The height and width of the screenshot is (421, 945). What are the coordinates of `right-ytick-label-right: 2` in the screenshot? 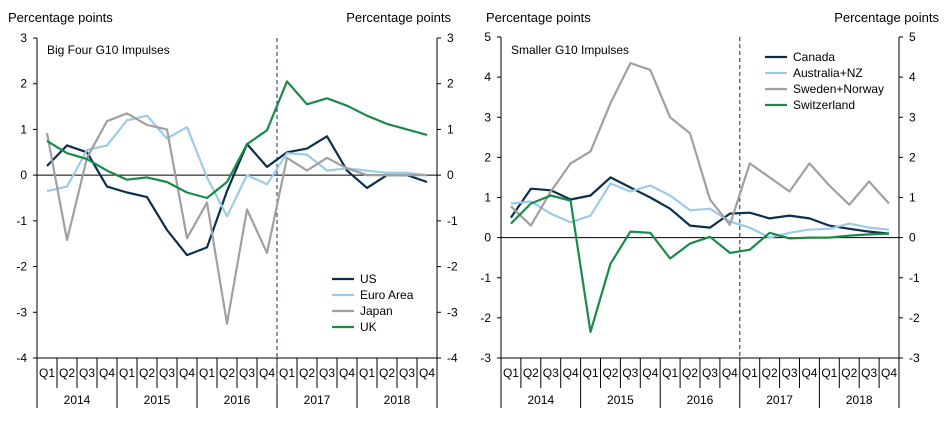 It's located at (912, 157).